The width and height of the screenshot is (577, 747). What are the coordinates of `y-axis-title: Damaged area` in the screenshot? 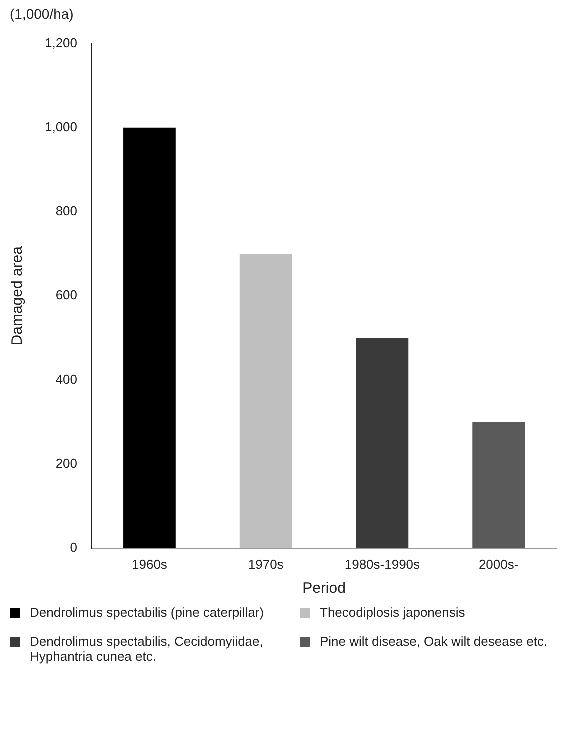 It's located at (17, 296).